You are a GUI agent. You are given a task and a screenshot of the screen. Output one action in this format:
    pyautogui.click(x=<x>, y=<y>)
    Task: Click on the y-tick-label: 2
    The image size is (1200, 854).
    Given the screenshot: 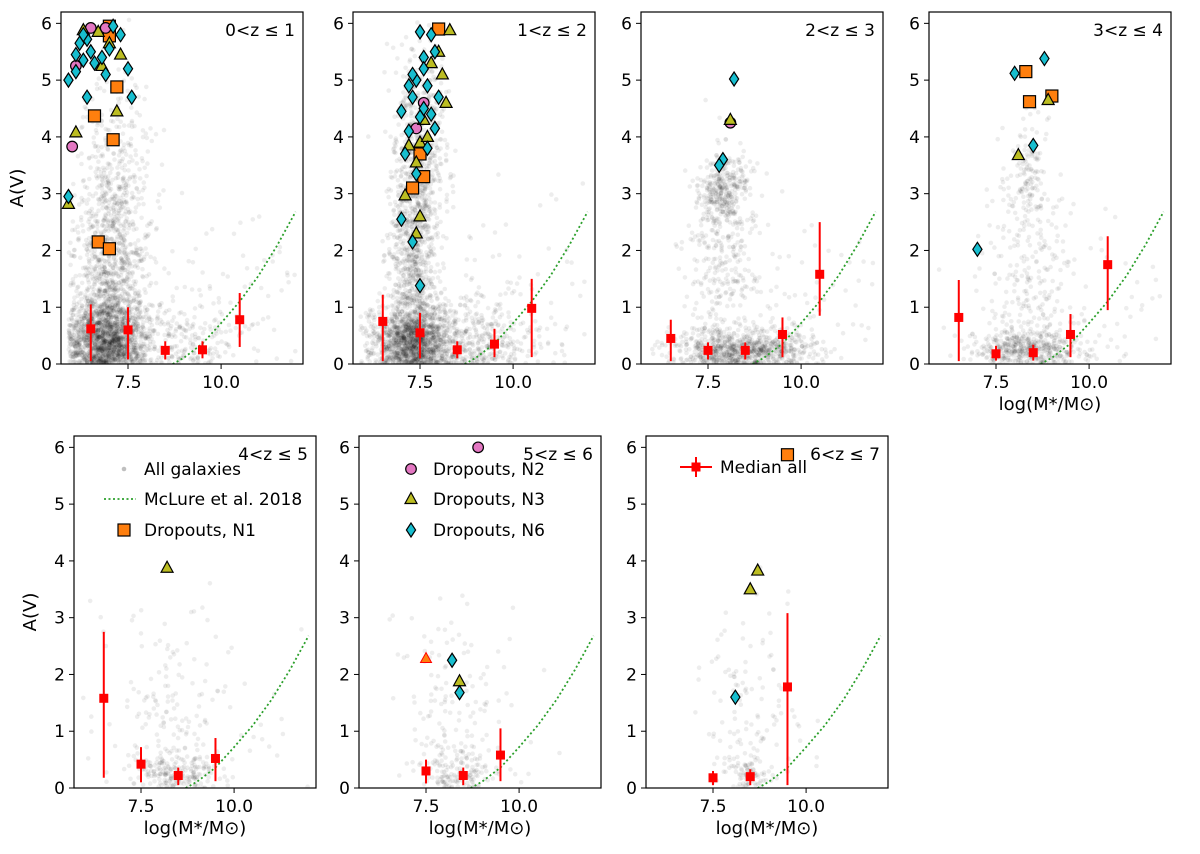 What is the action you would take?
    pyautogui.click(x=46, y=251)
    